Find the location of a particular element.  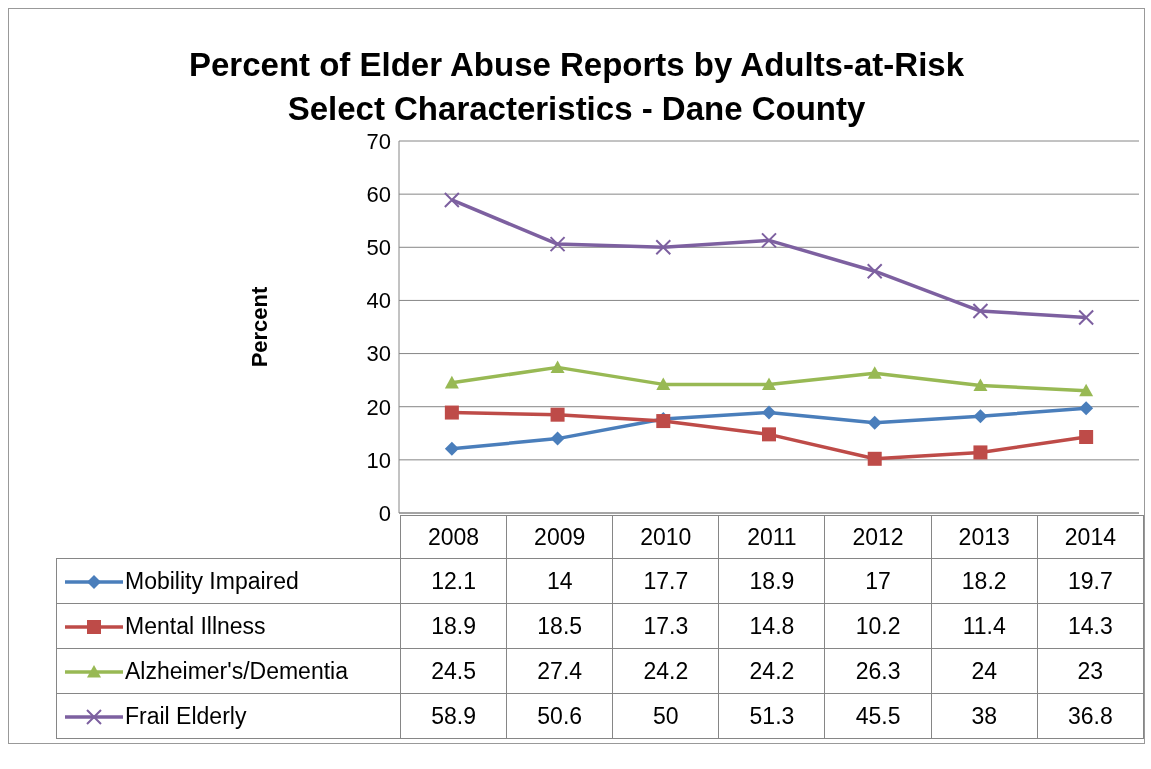

data-label: 18.5 is located at coordinates (559, 626).